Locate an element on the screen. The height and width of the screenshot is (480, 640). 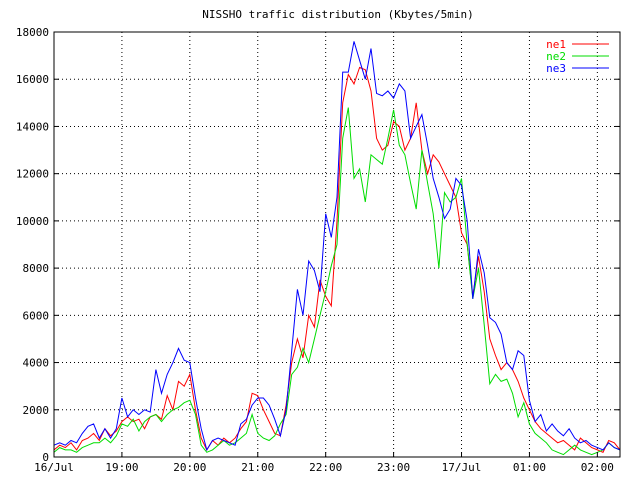
x-tick-label: 19:00 is located at coordinates (121, 467).